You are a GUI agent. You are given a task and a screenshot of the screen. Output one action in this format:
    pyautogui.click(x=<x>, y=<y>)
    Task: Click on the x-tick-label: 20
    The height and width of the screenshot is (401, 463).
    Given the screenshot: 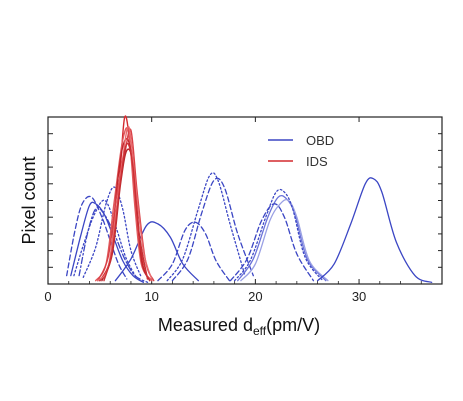 What is the action you would take?
    pyautogui.click(x=255, y=296)
    